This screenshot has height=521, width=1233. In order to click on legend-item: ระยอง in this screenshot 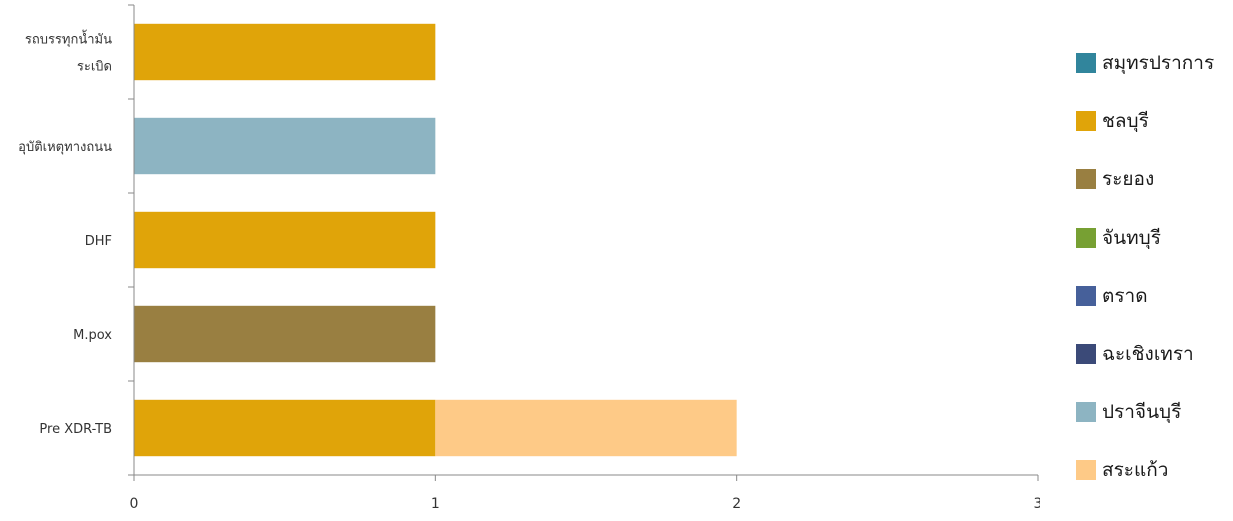, I will do `click(1153, 179)`.